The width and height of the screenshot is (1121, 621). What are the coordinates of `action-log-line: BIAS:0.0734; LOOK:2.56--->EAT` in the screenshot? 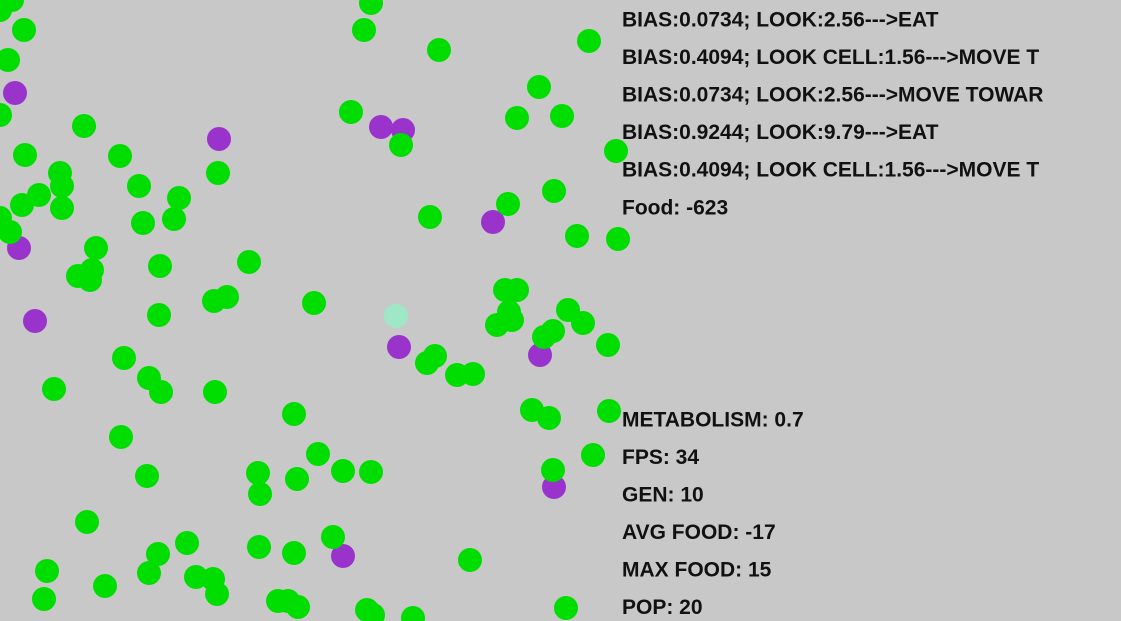 It's located at (780, 20).